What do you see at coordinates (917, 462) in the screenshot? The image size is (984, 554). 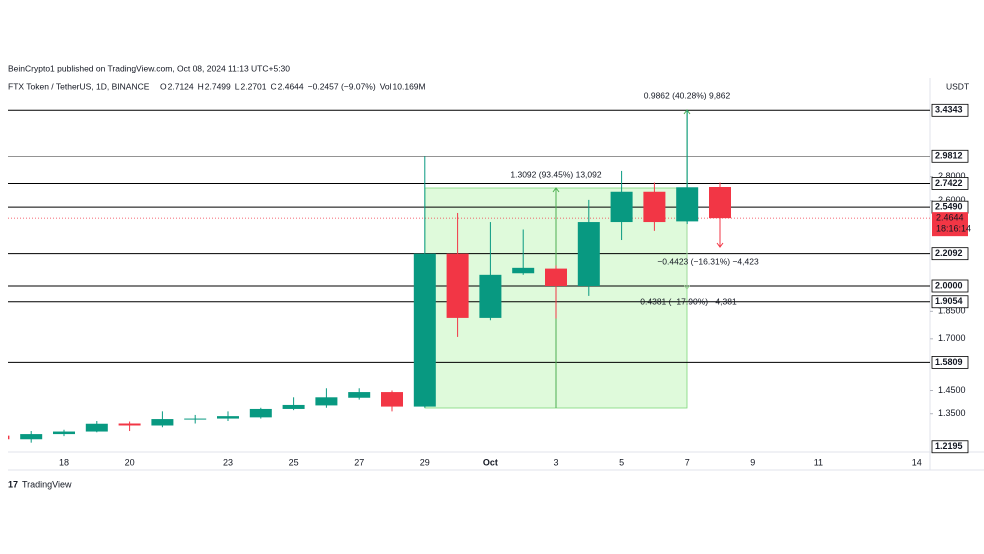 I see `x-tick-label: 14` at bounding box center [917, 462].